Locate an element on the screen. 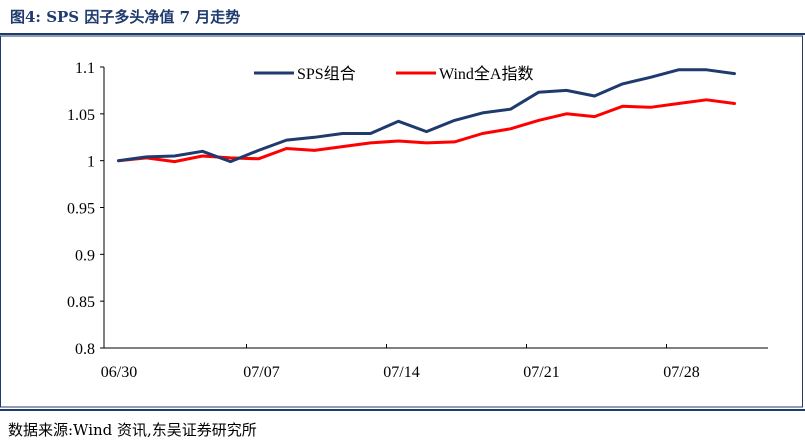 The width and height of the screenshot is (805, 445). y-tick-label: 1 is located at coordinates (91, 162).